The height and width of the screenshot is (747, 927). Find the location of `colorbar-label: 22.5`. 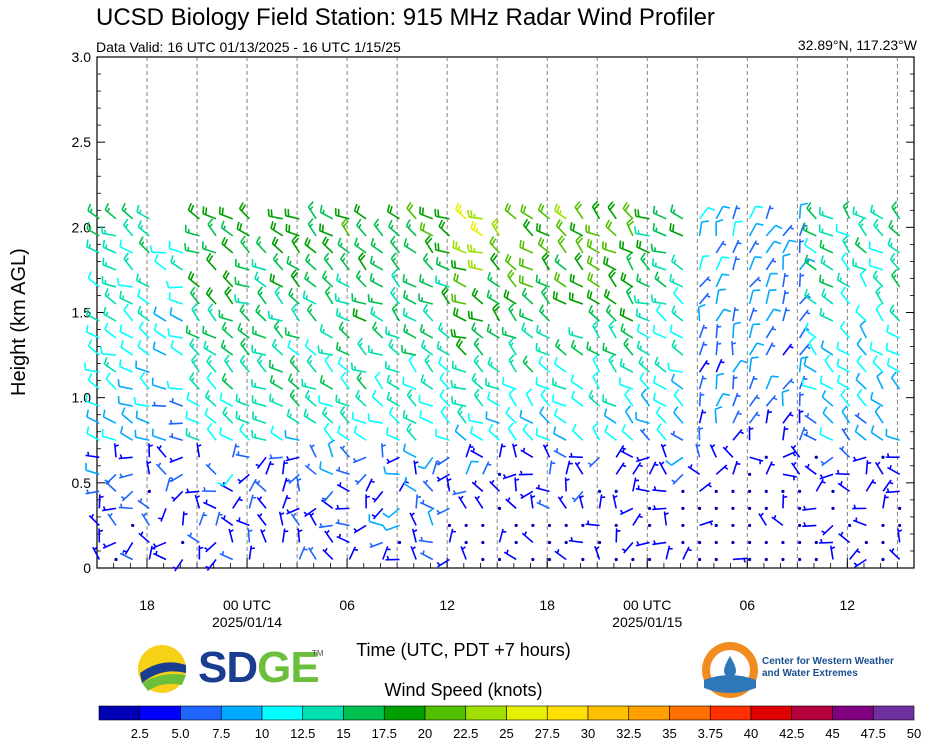

colorbar-label: 22.5 is located at coordinates (465, 733).